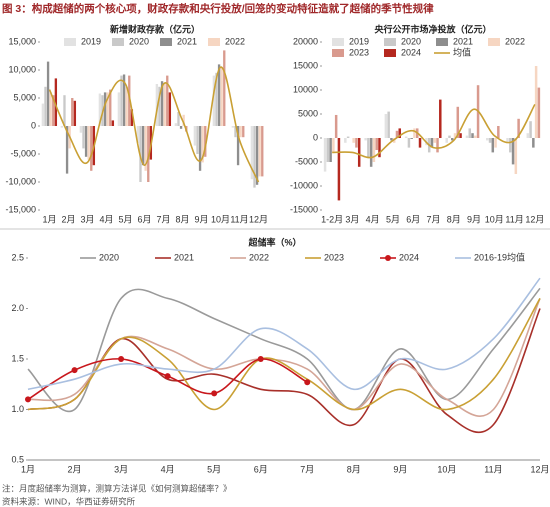  Describe the element at coordinates (304, 209) in the screenshot. I see `y-tick-label: -15000` at that location.